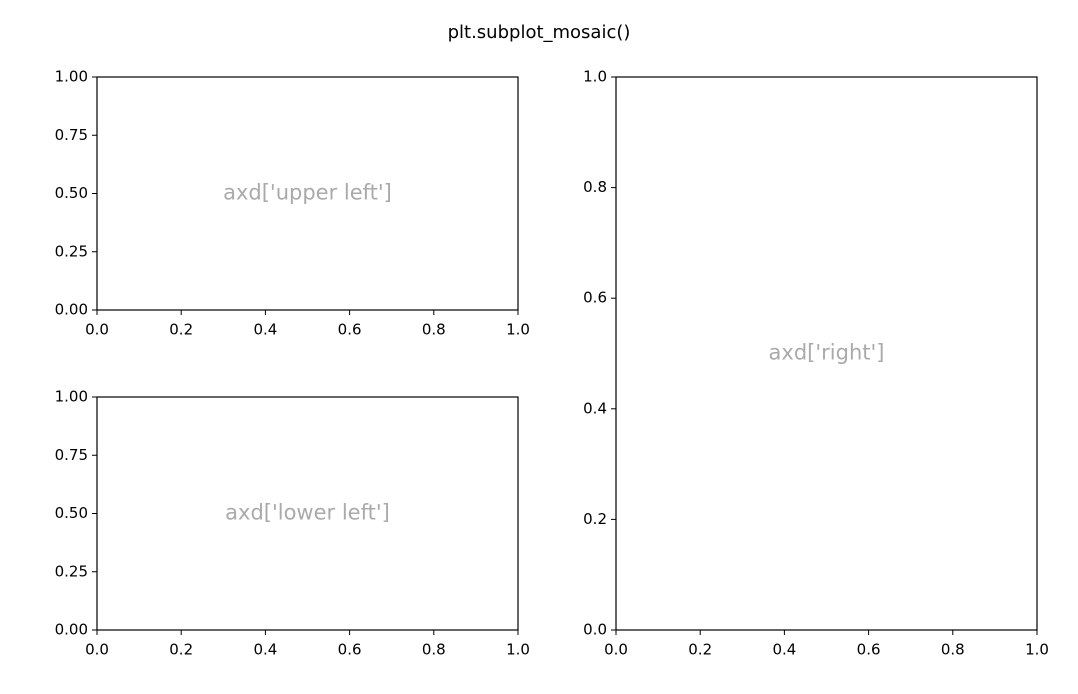  What do you see at coordinates (595, 630) in the screenshot?
I see `y-tick-label: 0.0` at bounding box center [595, 630].